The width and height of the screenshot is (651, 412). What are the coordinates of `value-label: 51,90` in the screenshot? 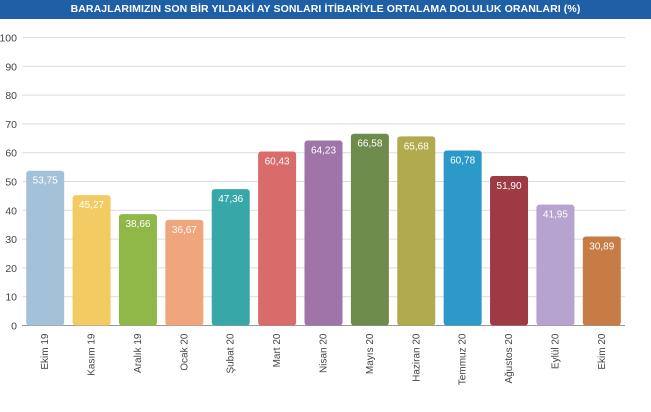 It's located at (509, 186).